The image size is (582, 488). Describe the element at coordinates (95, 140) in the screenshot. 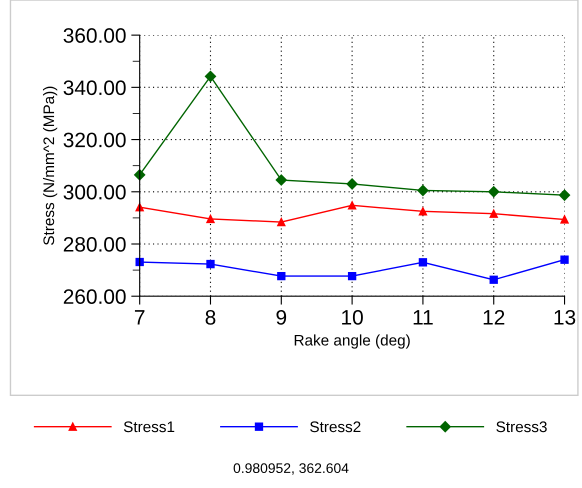

I see `y-tick-label: 320.00` at that location.